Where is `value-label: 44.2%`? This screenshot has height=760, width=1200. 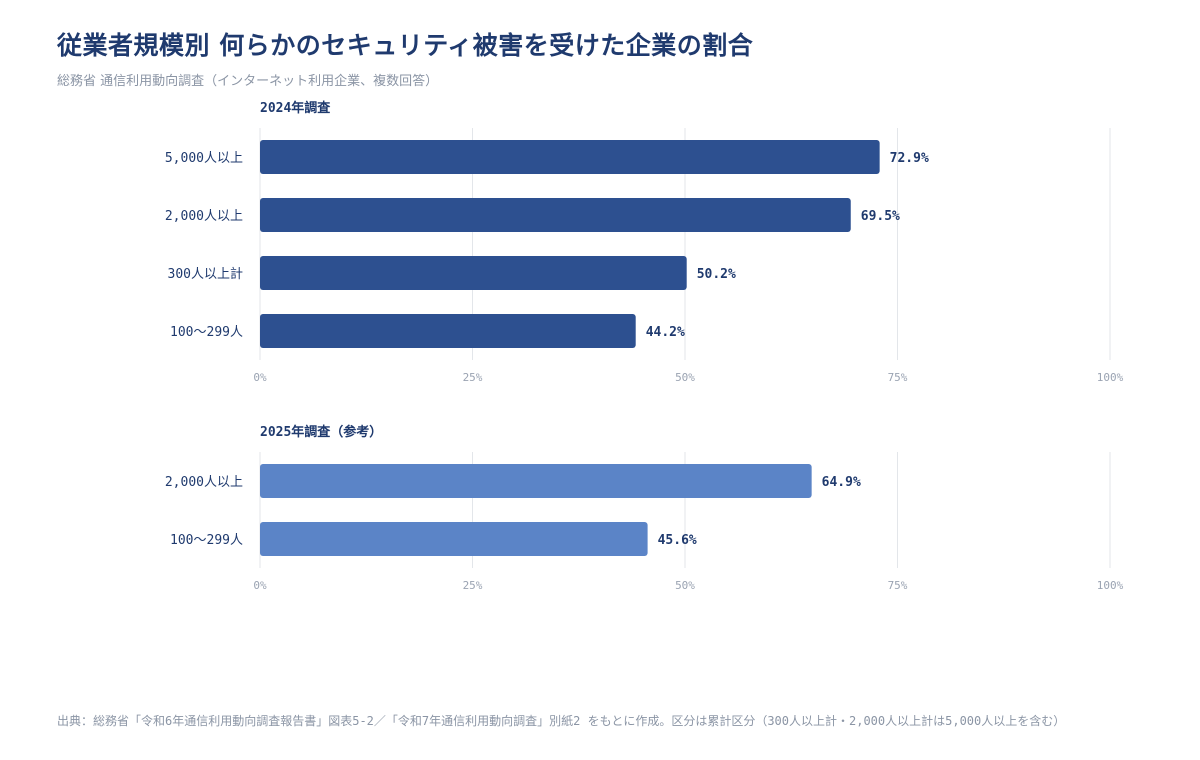 value-label: 44.2% is located at coordinates (665, 332).